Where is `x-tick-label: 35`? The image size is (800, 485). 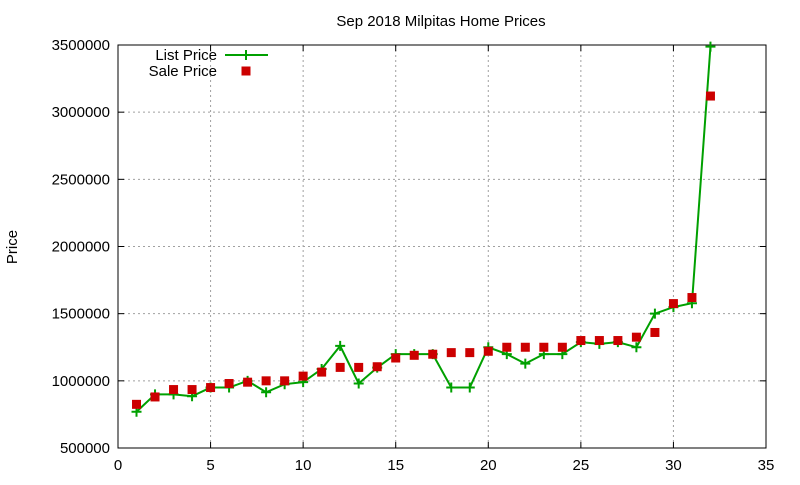
x-tick-label: 35 is located at coordinates (766, 465).